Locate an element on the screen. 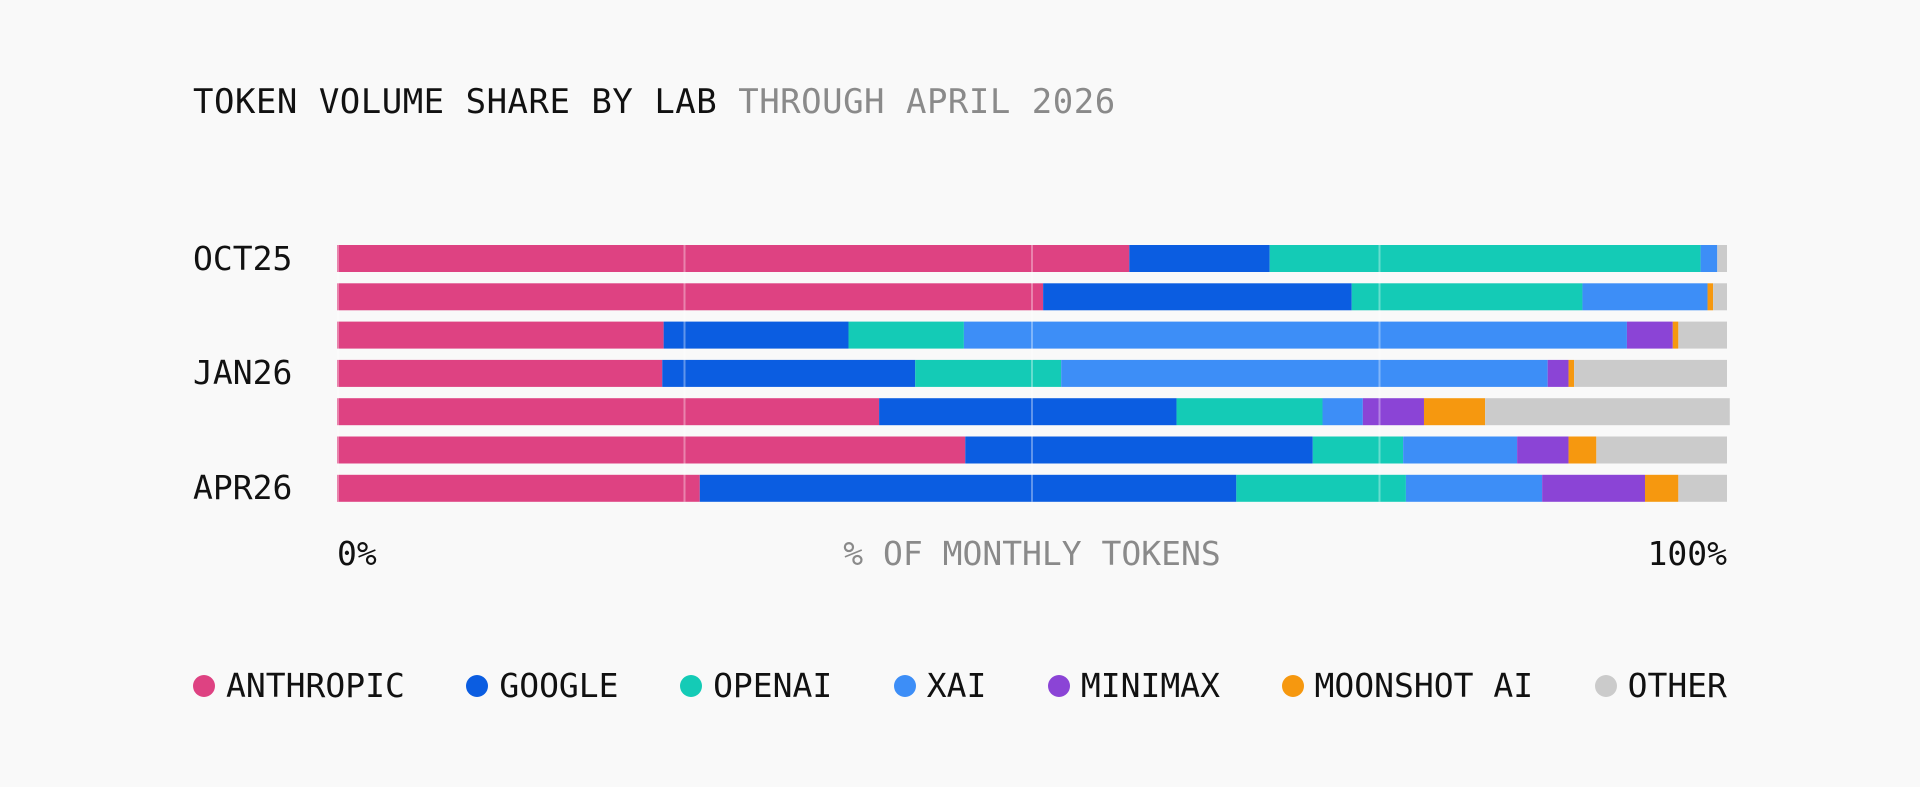 This screenshot has height=787, width=1920. legend-item-xai: XAI is located at coordinates (940, 686).